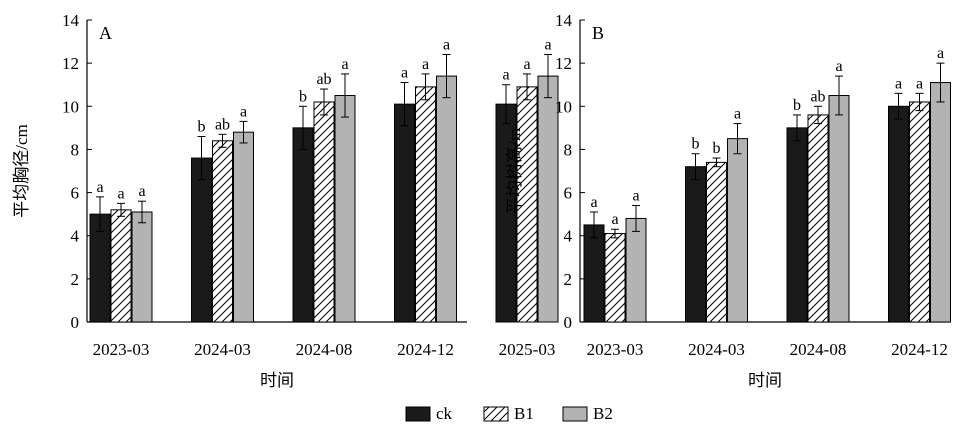  What do you see at coordinates (444, 413) in the screenshot?
I see `legend-label-ck: ck` at bounding box center [444, 413].